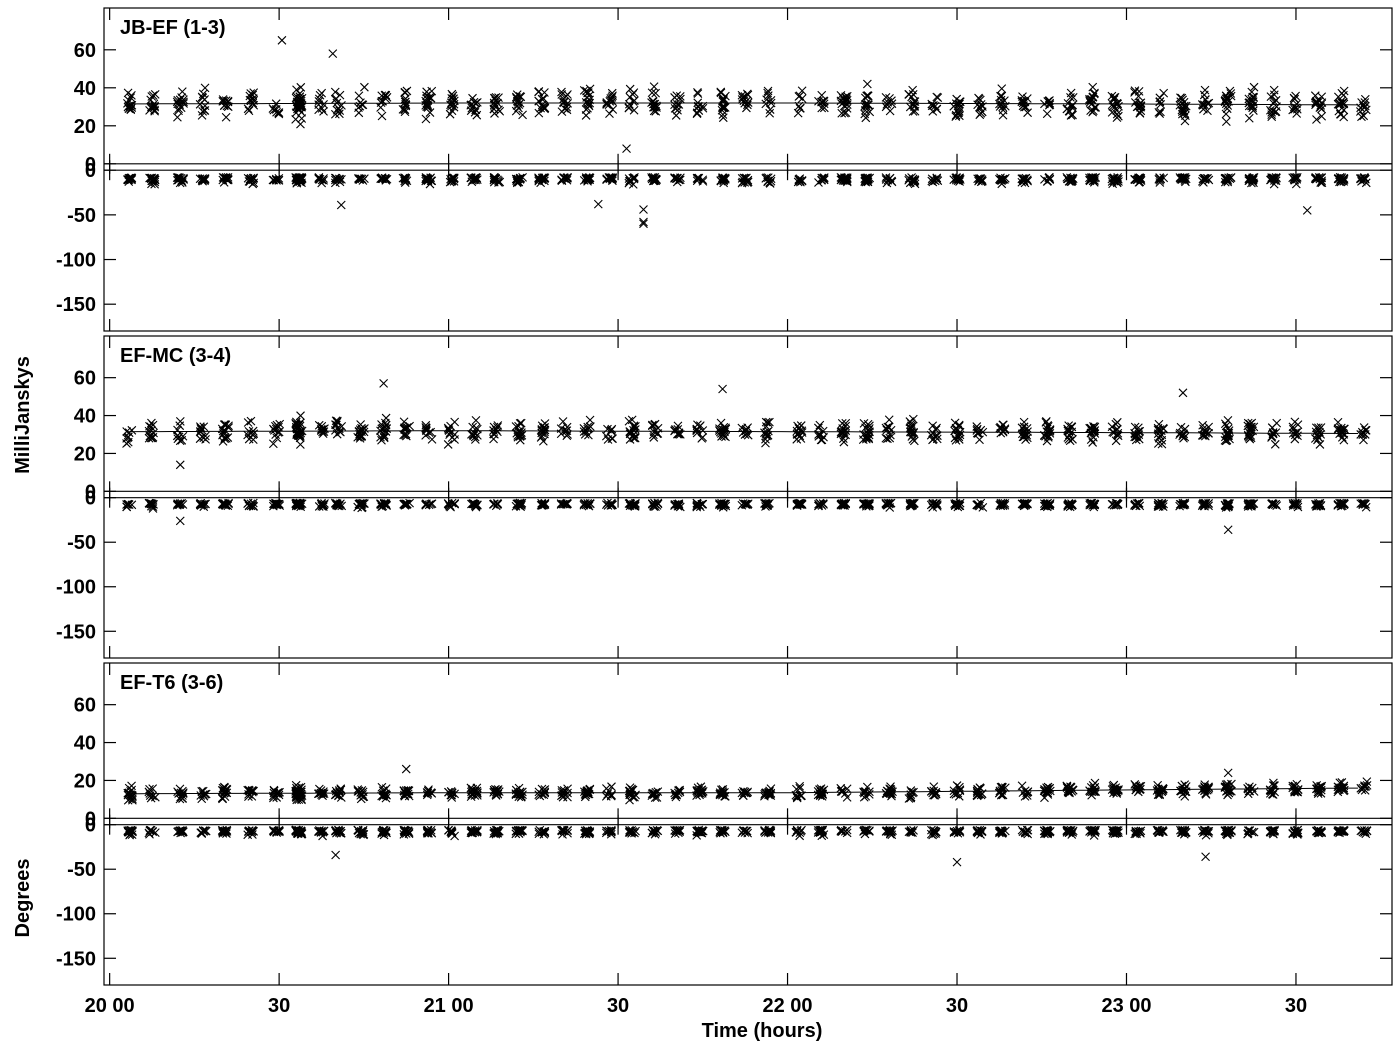 Image resolution: width=1394 pixels, height=1046 pixels. I want to click on y-axis-label-amplitude: MilliJanskys, so click(23, 415).